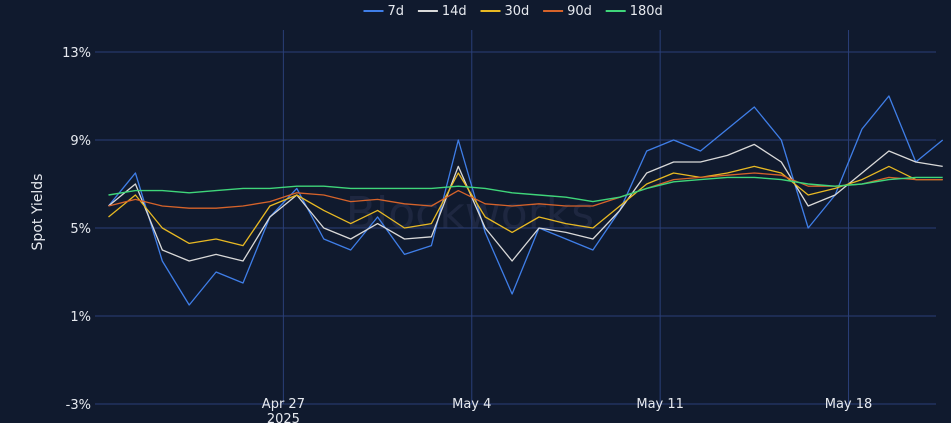  Describe the element at coordinates (78, 405) in the screenshot. I see `y-tick-label: -3%` at that location.